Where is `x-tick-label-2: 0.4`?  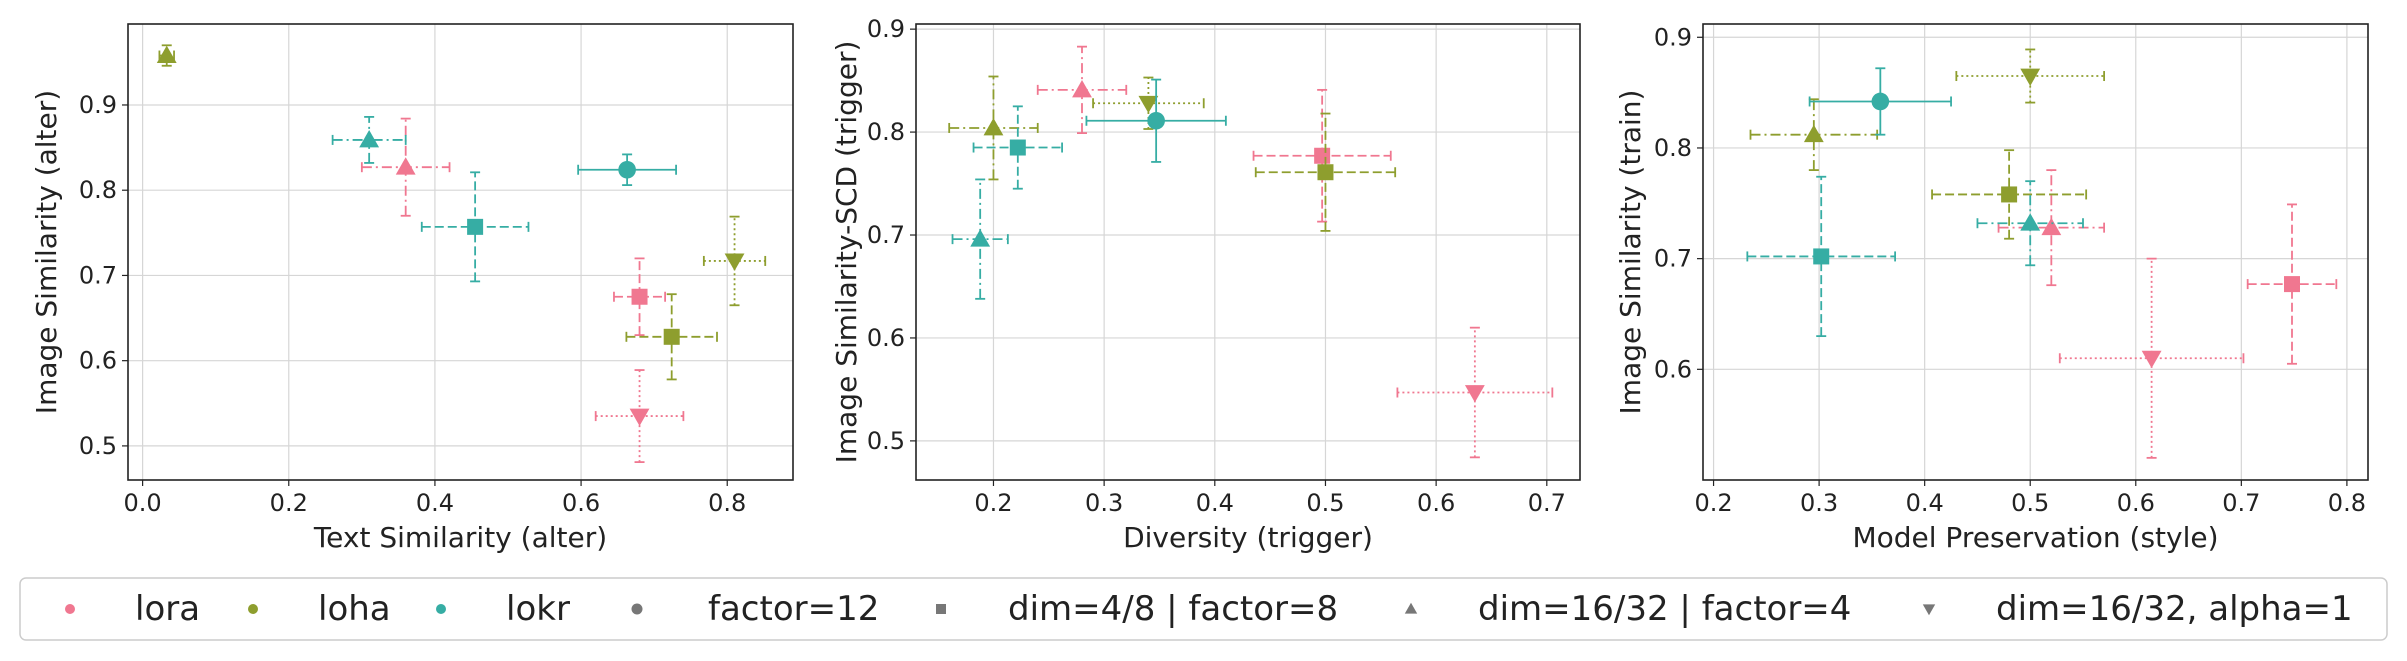
x-tick-label-2: 0.4 is located at coordinates (435, 503).